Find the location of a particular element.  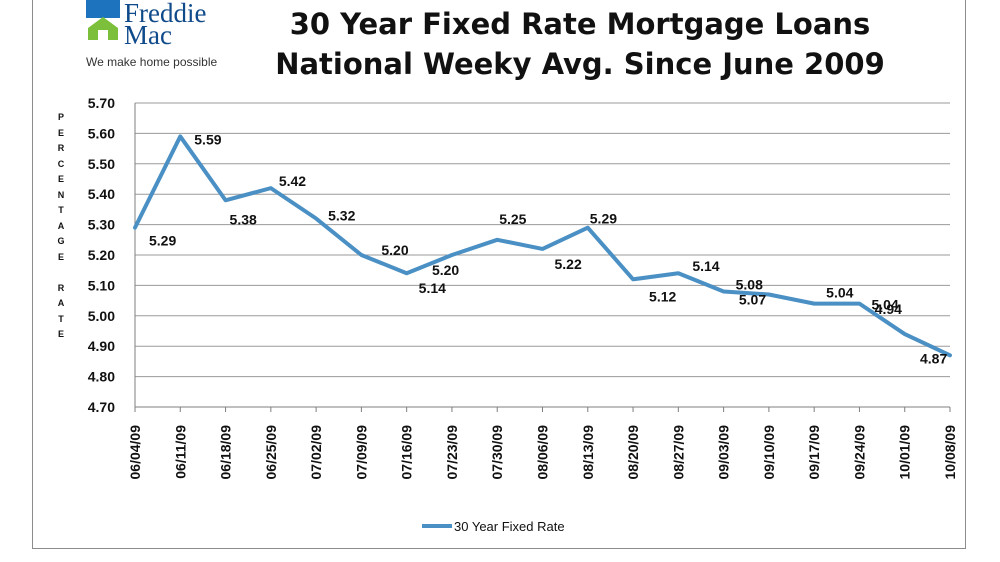

data-label: 5.32 is located at coordinates (341, 216).